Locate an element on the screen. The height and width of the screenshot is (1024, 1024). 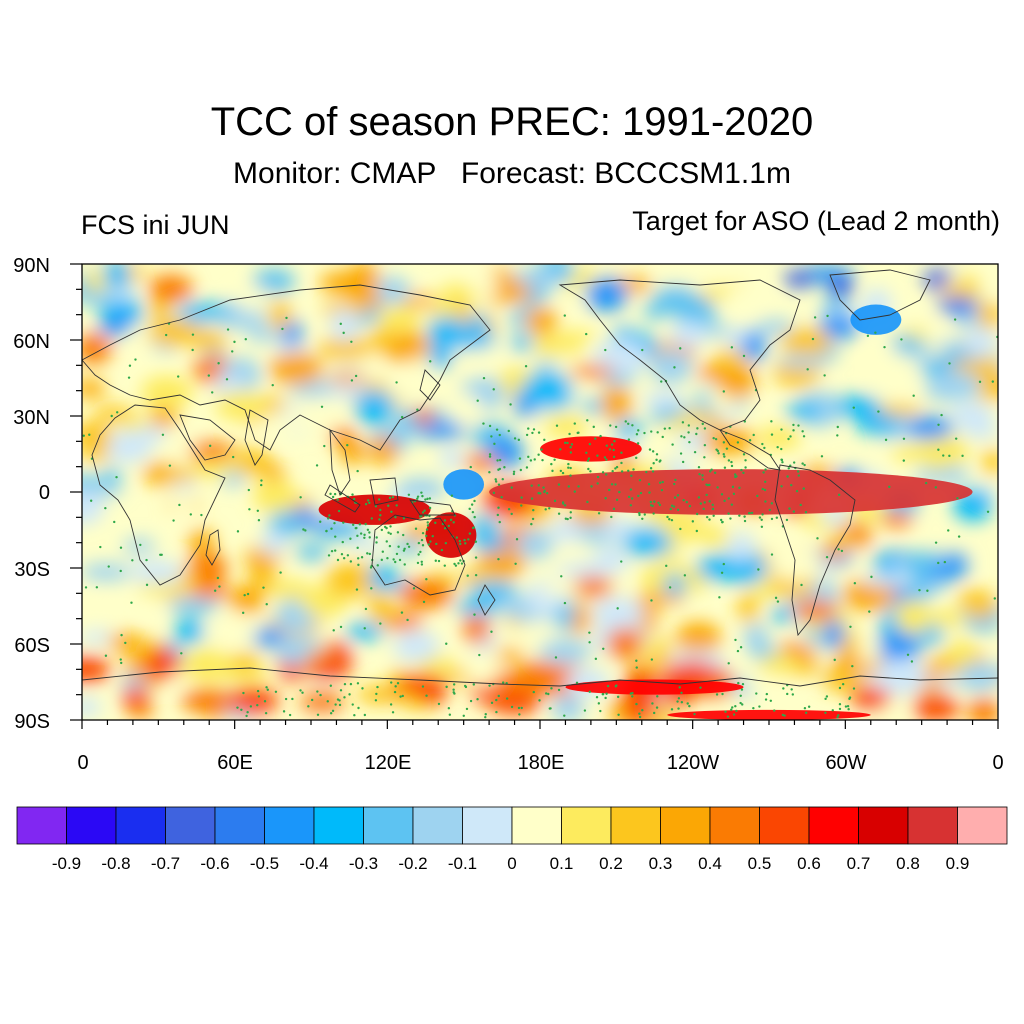
colorbar-tick-label: -0.3 is located at coordinates (363, 863).